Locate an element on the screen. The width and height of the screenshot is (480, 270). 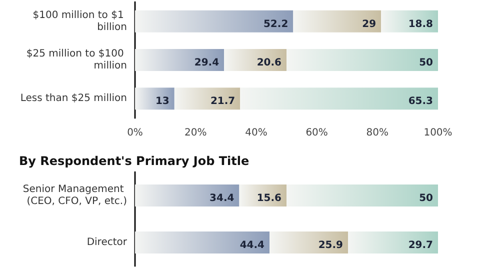
data-label: 34.4 is located at coordinates (222, 198).